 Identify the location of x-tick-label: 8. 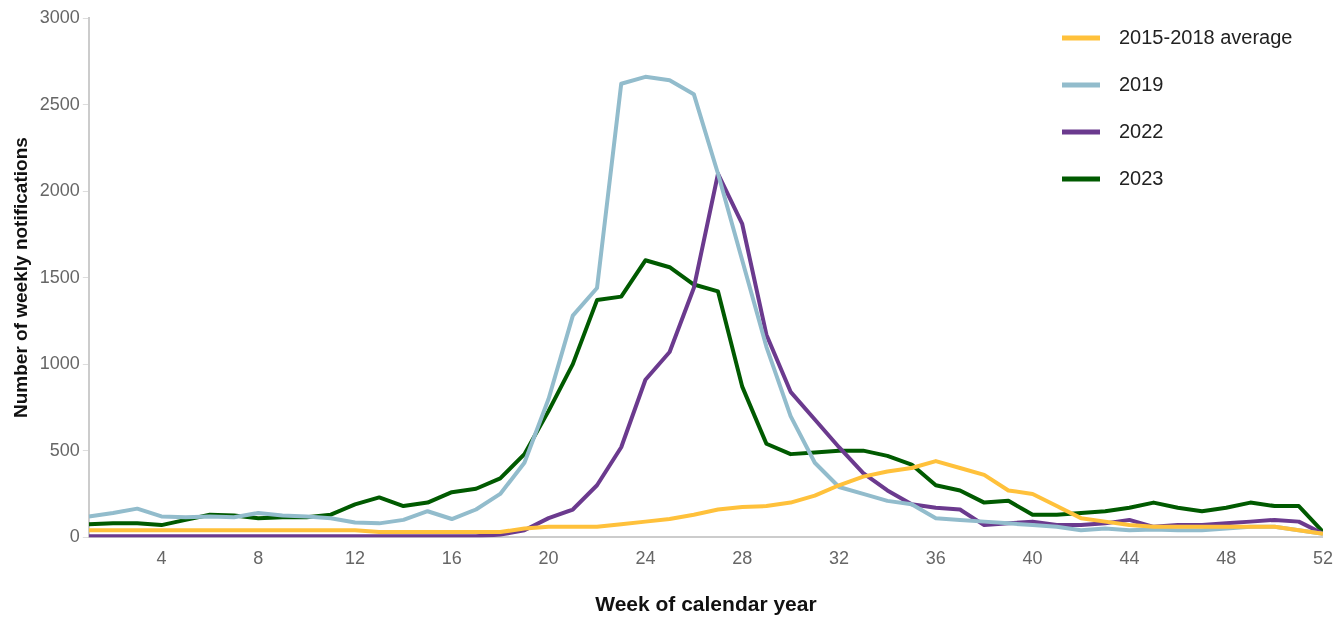
(258, 557).